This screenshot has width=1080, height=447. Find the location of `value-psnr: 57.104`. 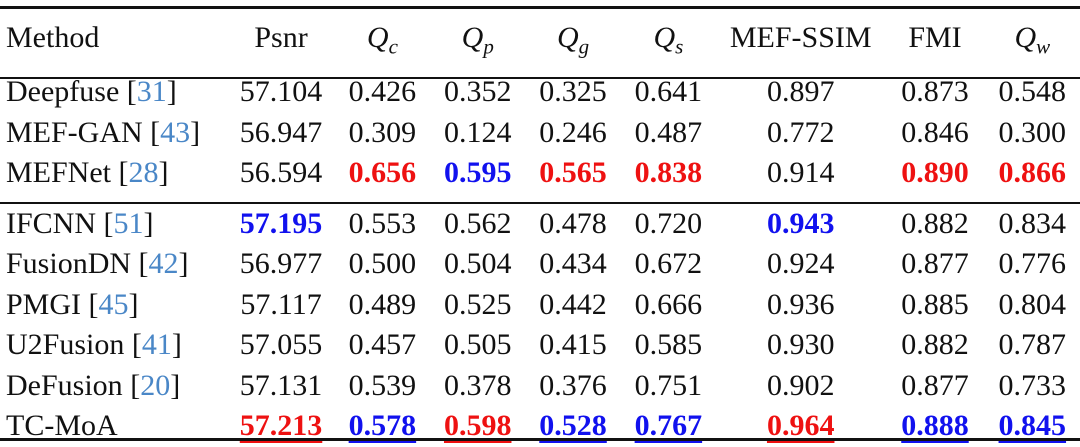

value-psnr: 57.104 is located at coordinates (281, 92).